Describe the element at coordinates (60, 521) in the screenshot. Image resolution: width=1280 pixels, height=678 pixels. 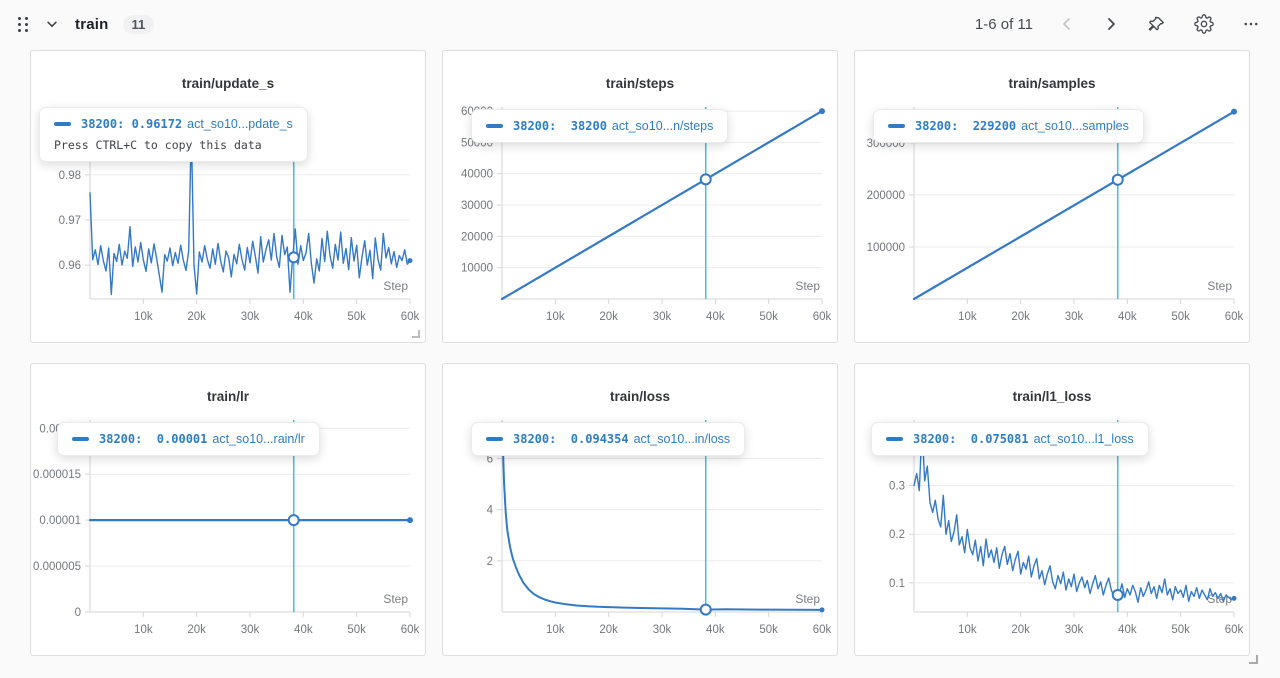
I see `svg-text: 0.00001` at that location.